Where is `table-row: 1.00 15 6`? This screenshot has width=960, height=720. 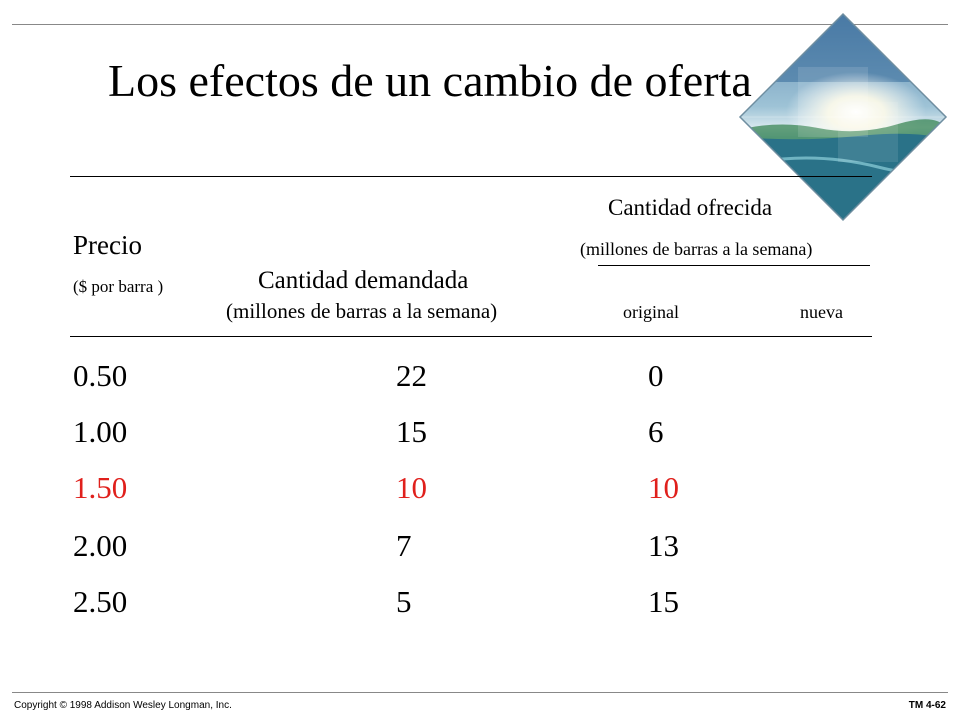 table-row: 1.00 15 6 is located at coordinates (480, 436).